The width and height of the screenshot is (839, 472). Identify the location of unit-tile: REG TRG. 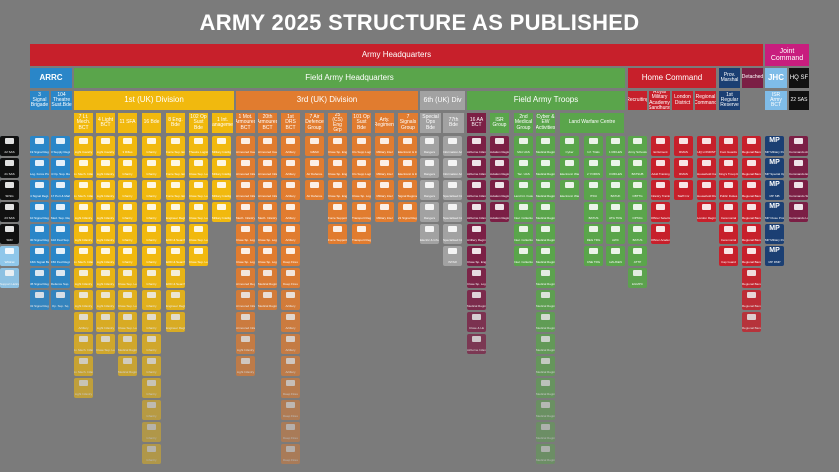
(593, 234).